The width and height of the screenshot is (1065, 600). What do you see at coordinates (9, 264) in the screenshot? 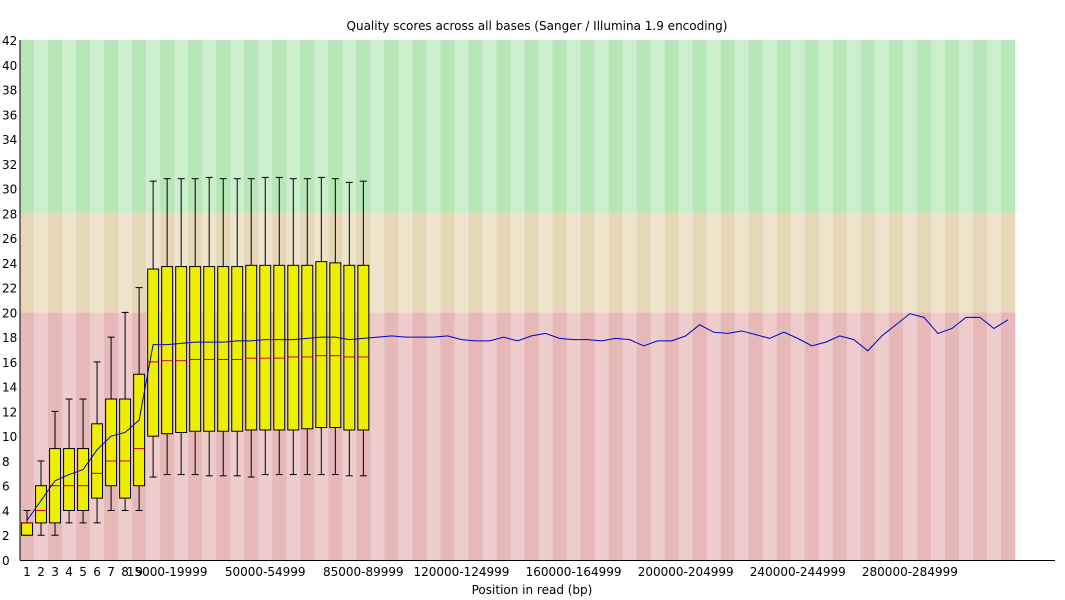
I see `y-tick-label: 24` at bounding box center [9, 264].